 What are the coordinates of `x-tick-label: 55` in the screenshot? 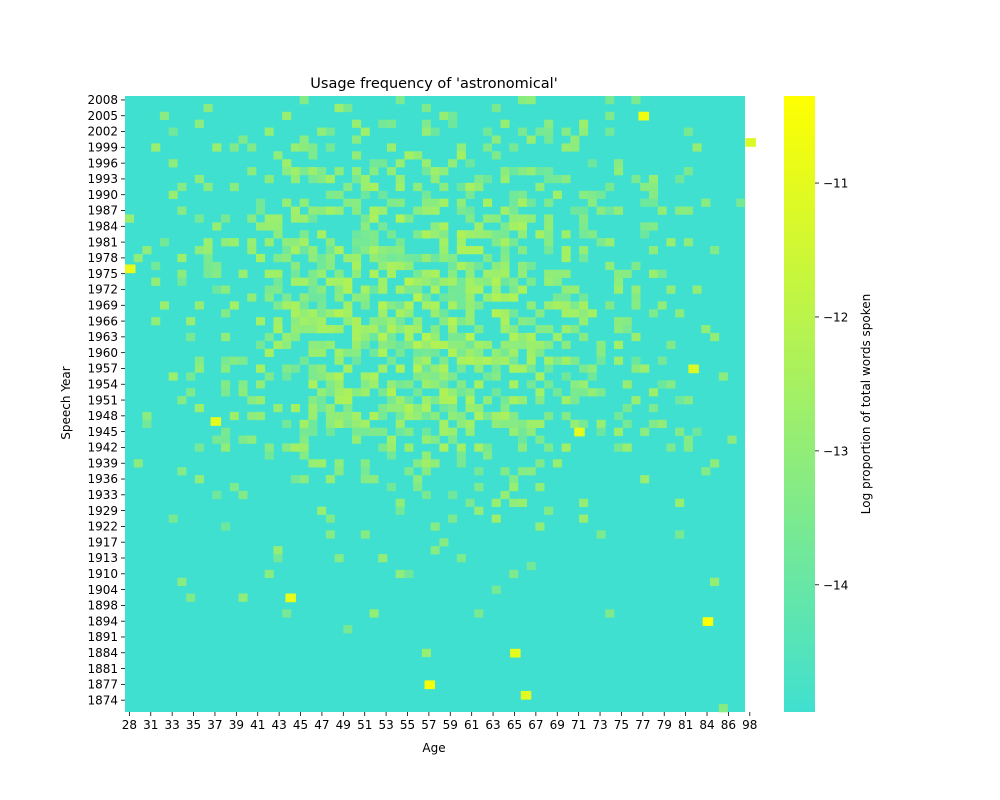 It's located at (407, 725).